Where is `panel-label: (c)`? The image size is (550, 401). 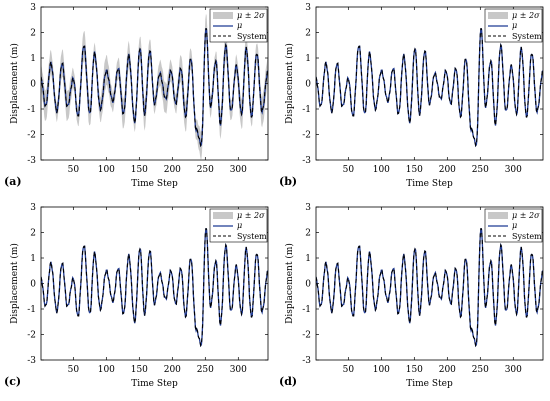
panel-label: (c) is located at coordinates (12, 381).